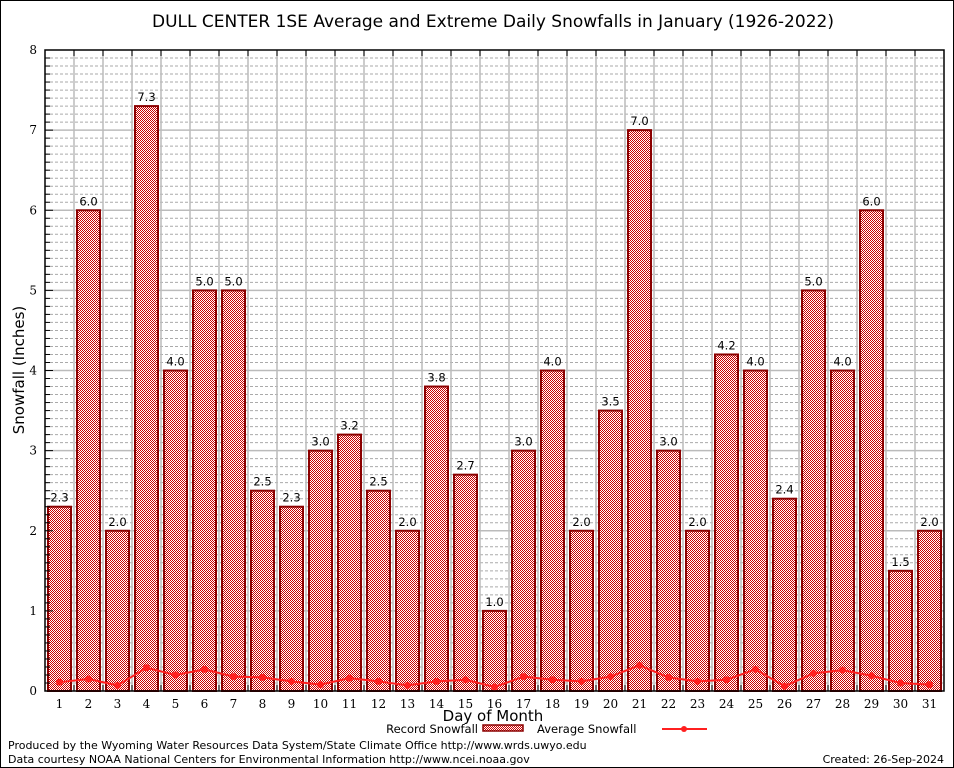  What do you see at coordinates (234, 704) in the screenshot?
I see `x-tick-label: 7` at bounding box center [234, 704].